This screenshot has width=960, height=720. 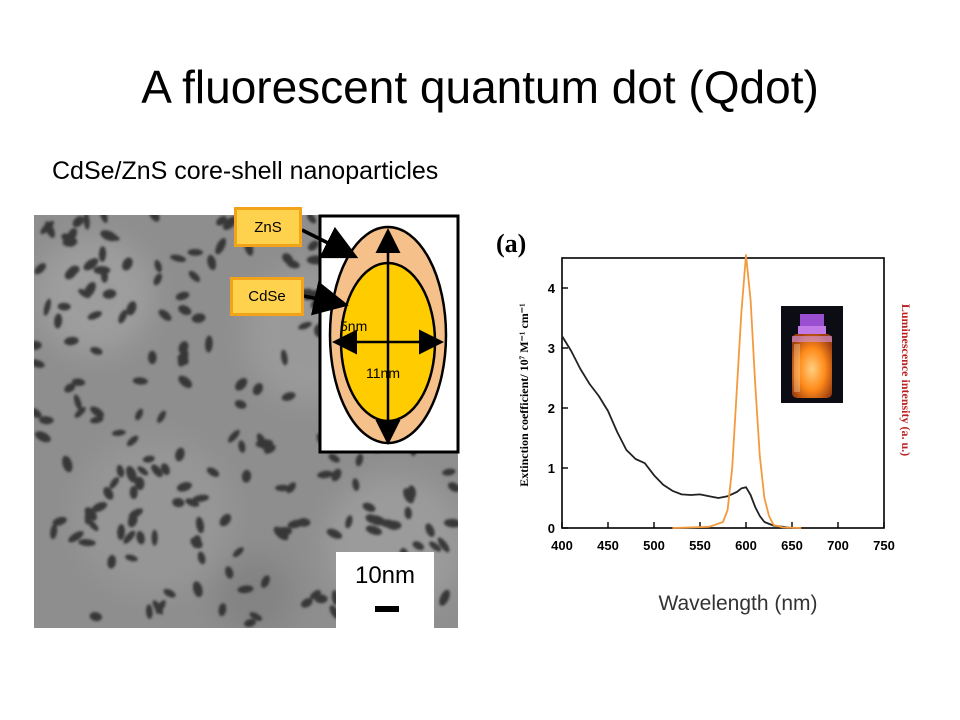 I want to click on luminescence-curve, so click(x=737, y=391).